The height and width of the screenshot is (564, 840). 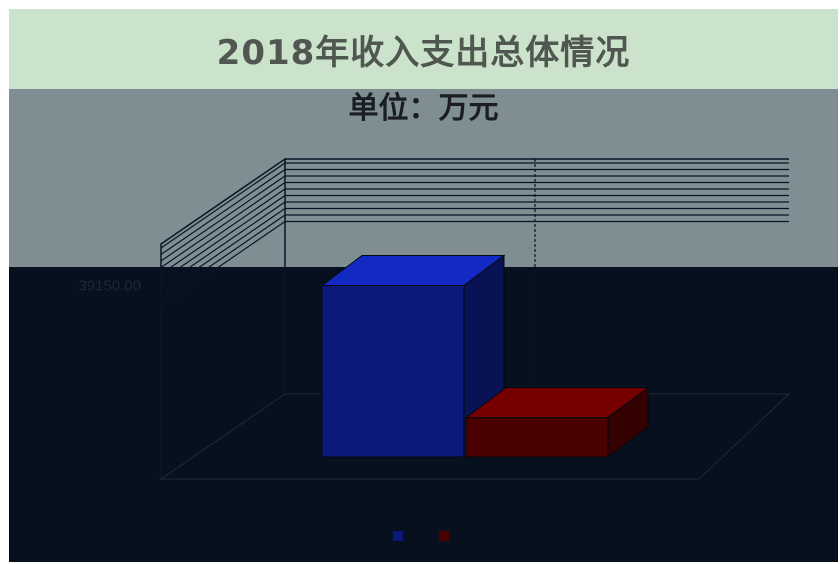 What do you see at coordinates (223, 319) in the screenshot?
I see `left-wall` at bounding box center [223, 319].